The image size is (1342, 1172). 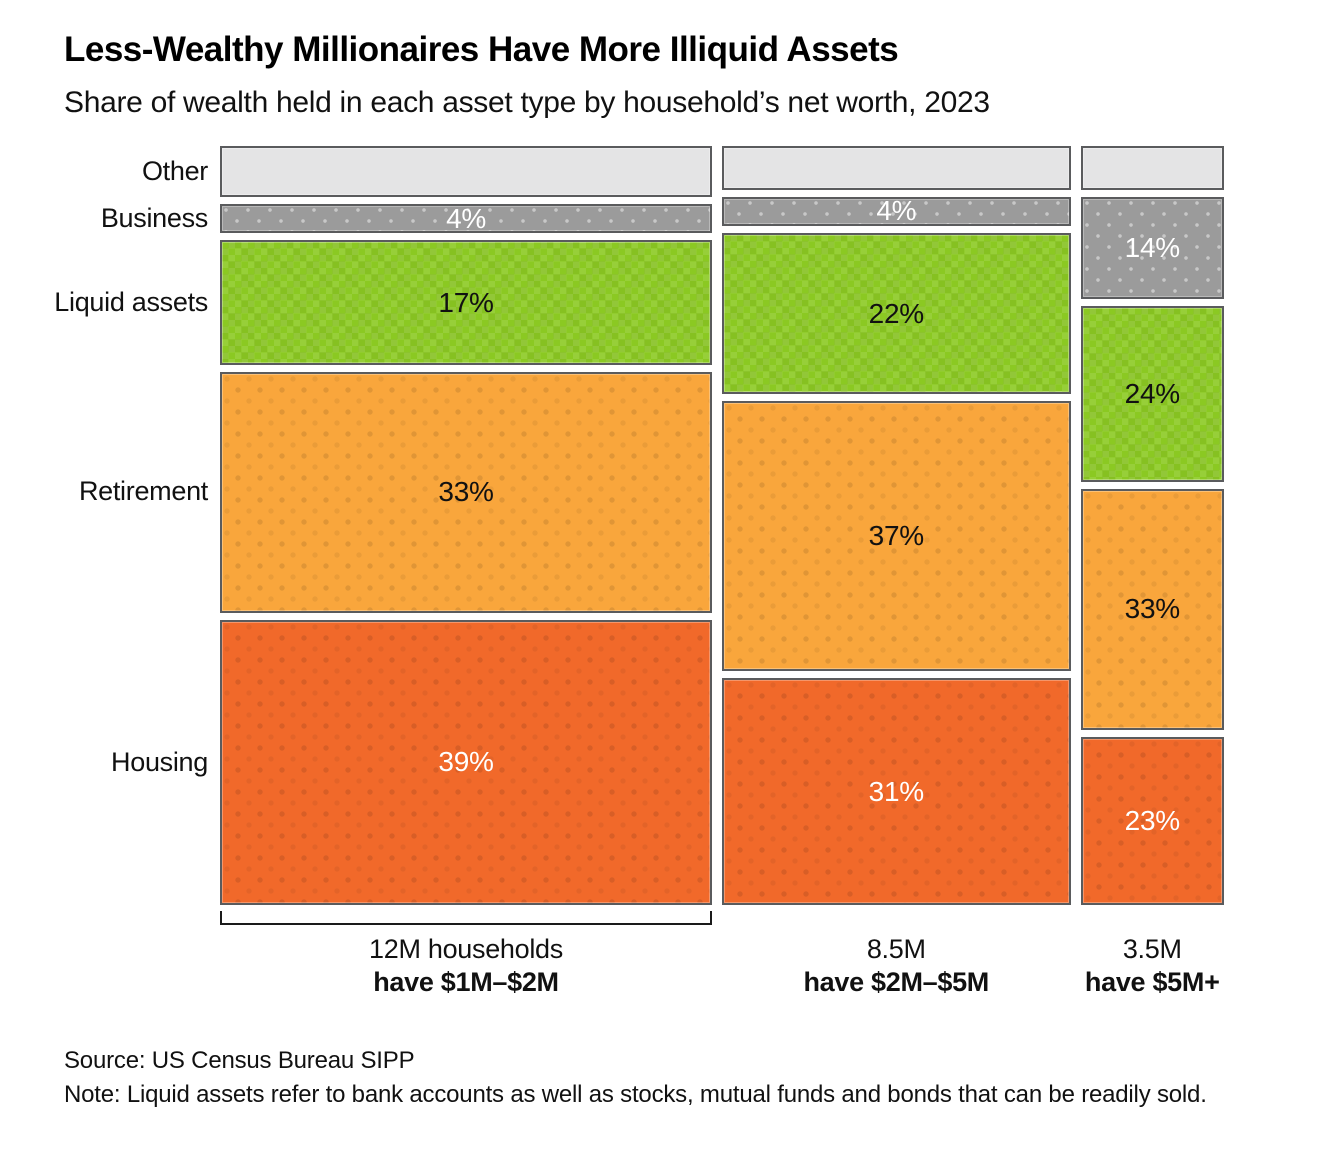 I want to click on cell-value-label: 24%, so click(x=1152, y=393).